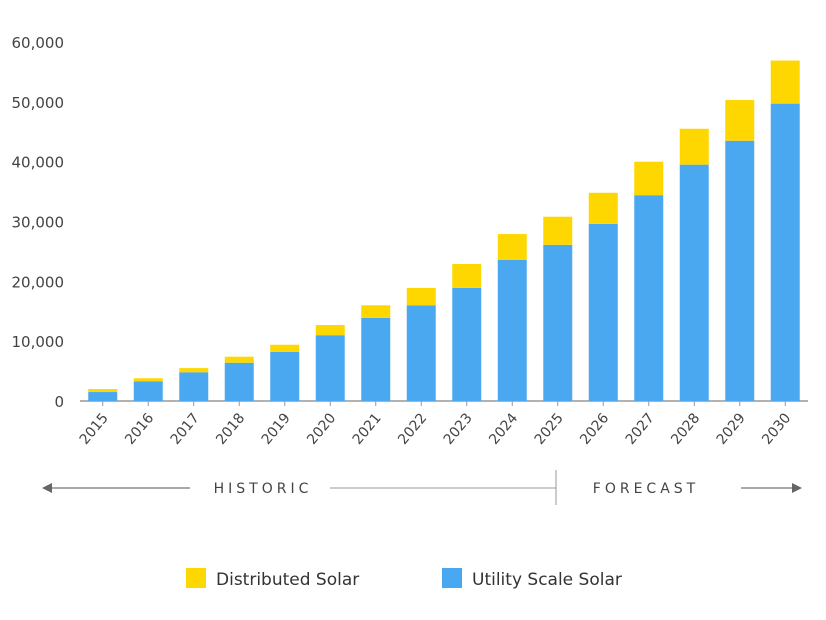 This screenshot has height=620, width=826. What do you see at coordinates (230, 429) in the screenshot?
I see `x-tick-label: 2018` at bounding box center [230, 429].